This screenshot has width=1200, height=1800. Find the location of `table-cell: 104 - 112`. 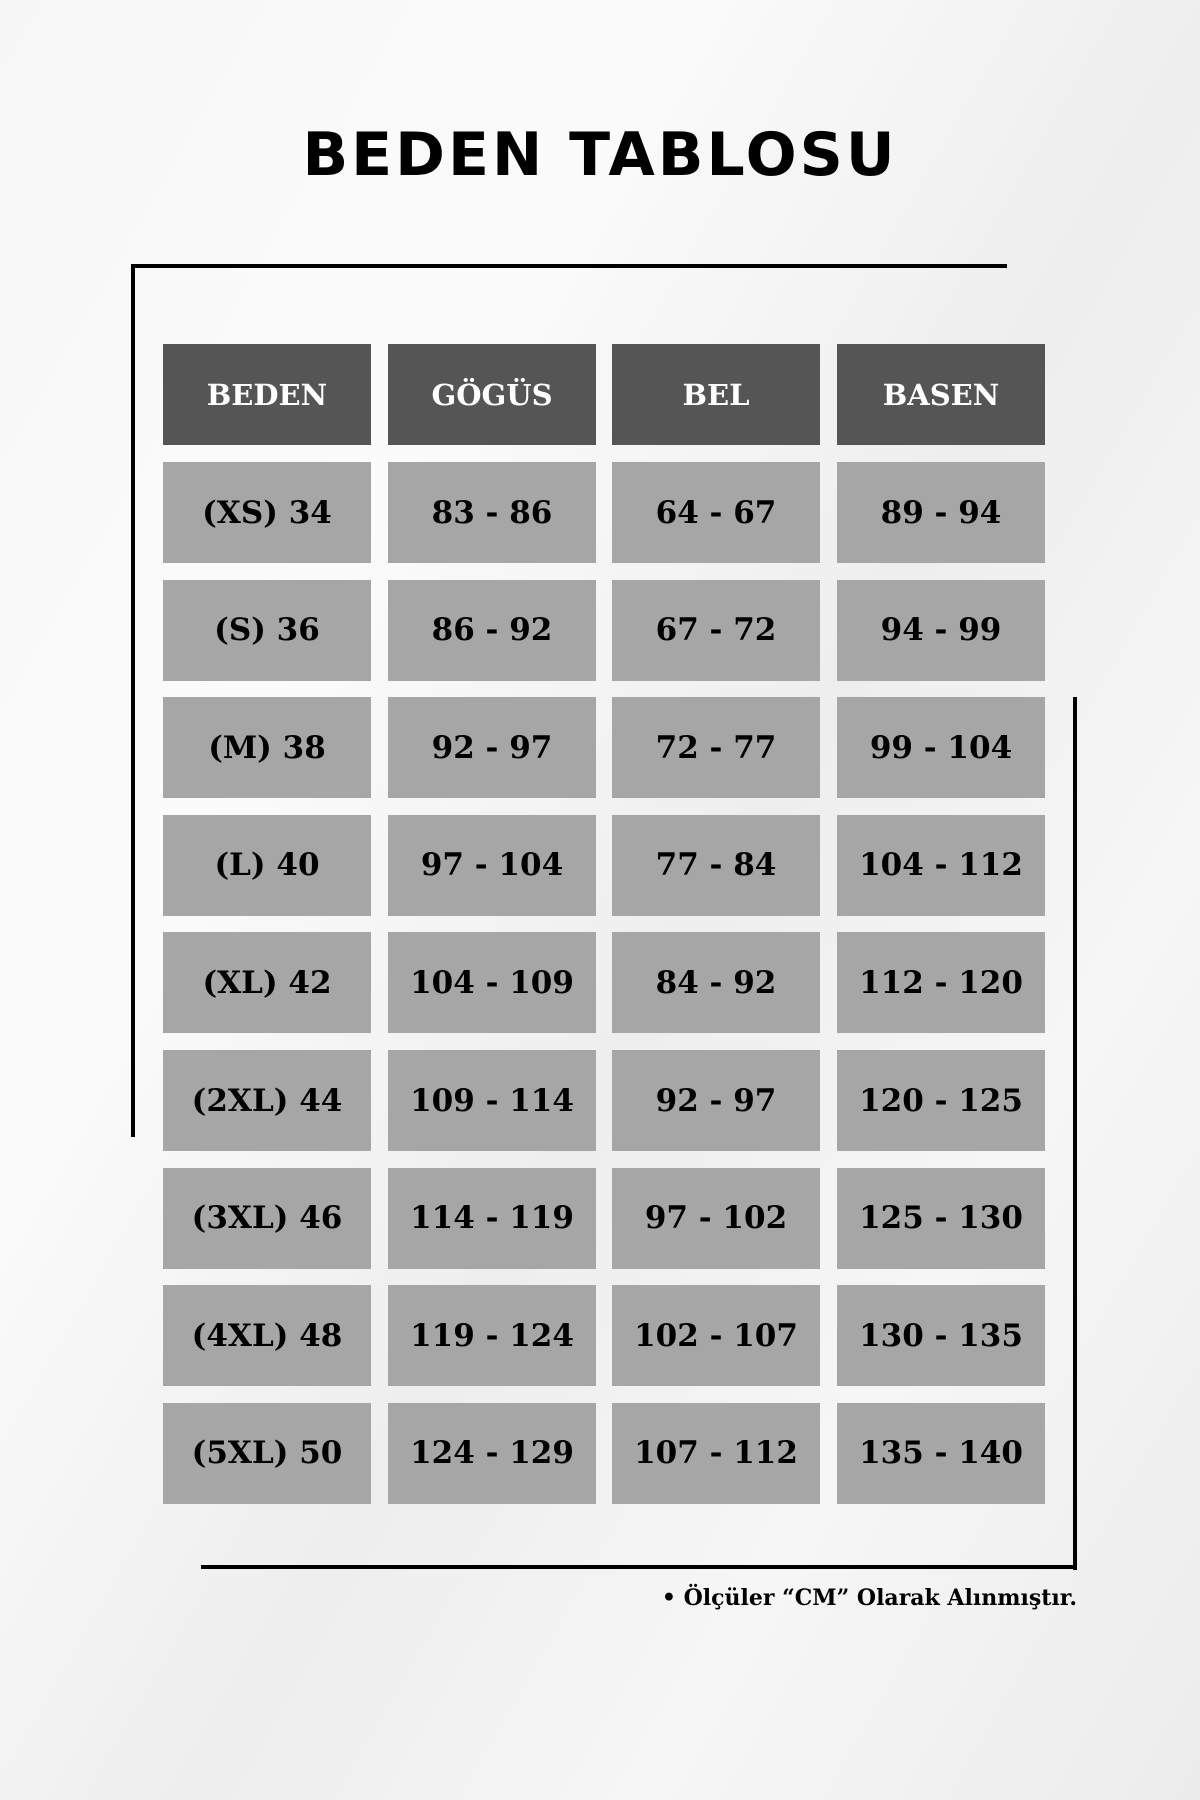

table-cell: 104 - 112 is located at coordinates (941, 865).